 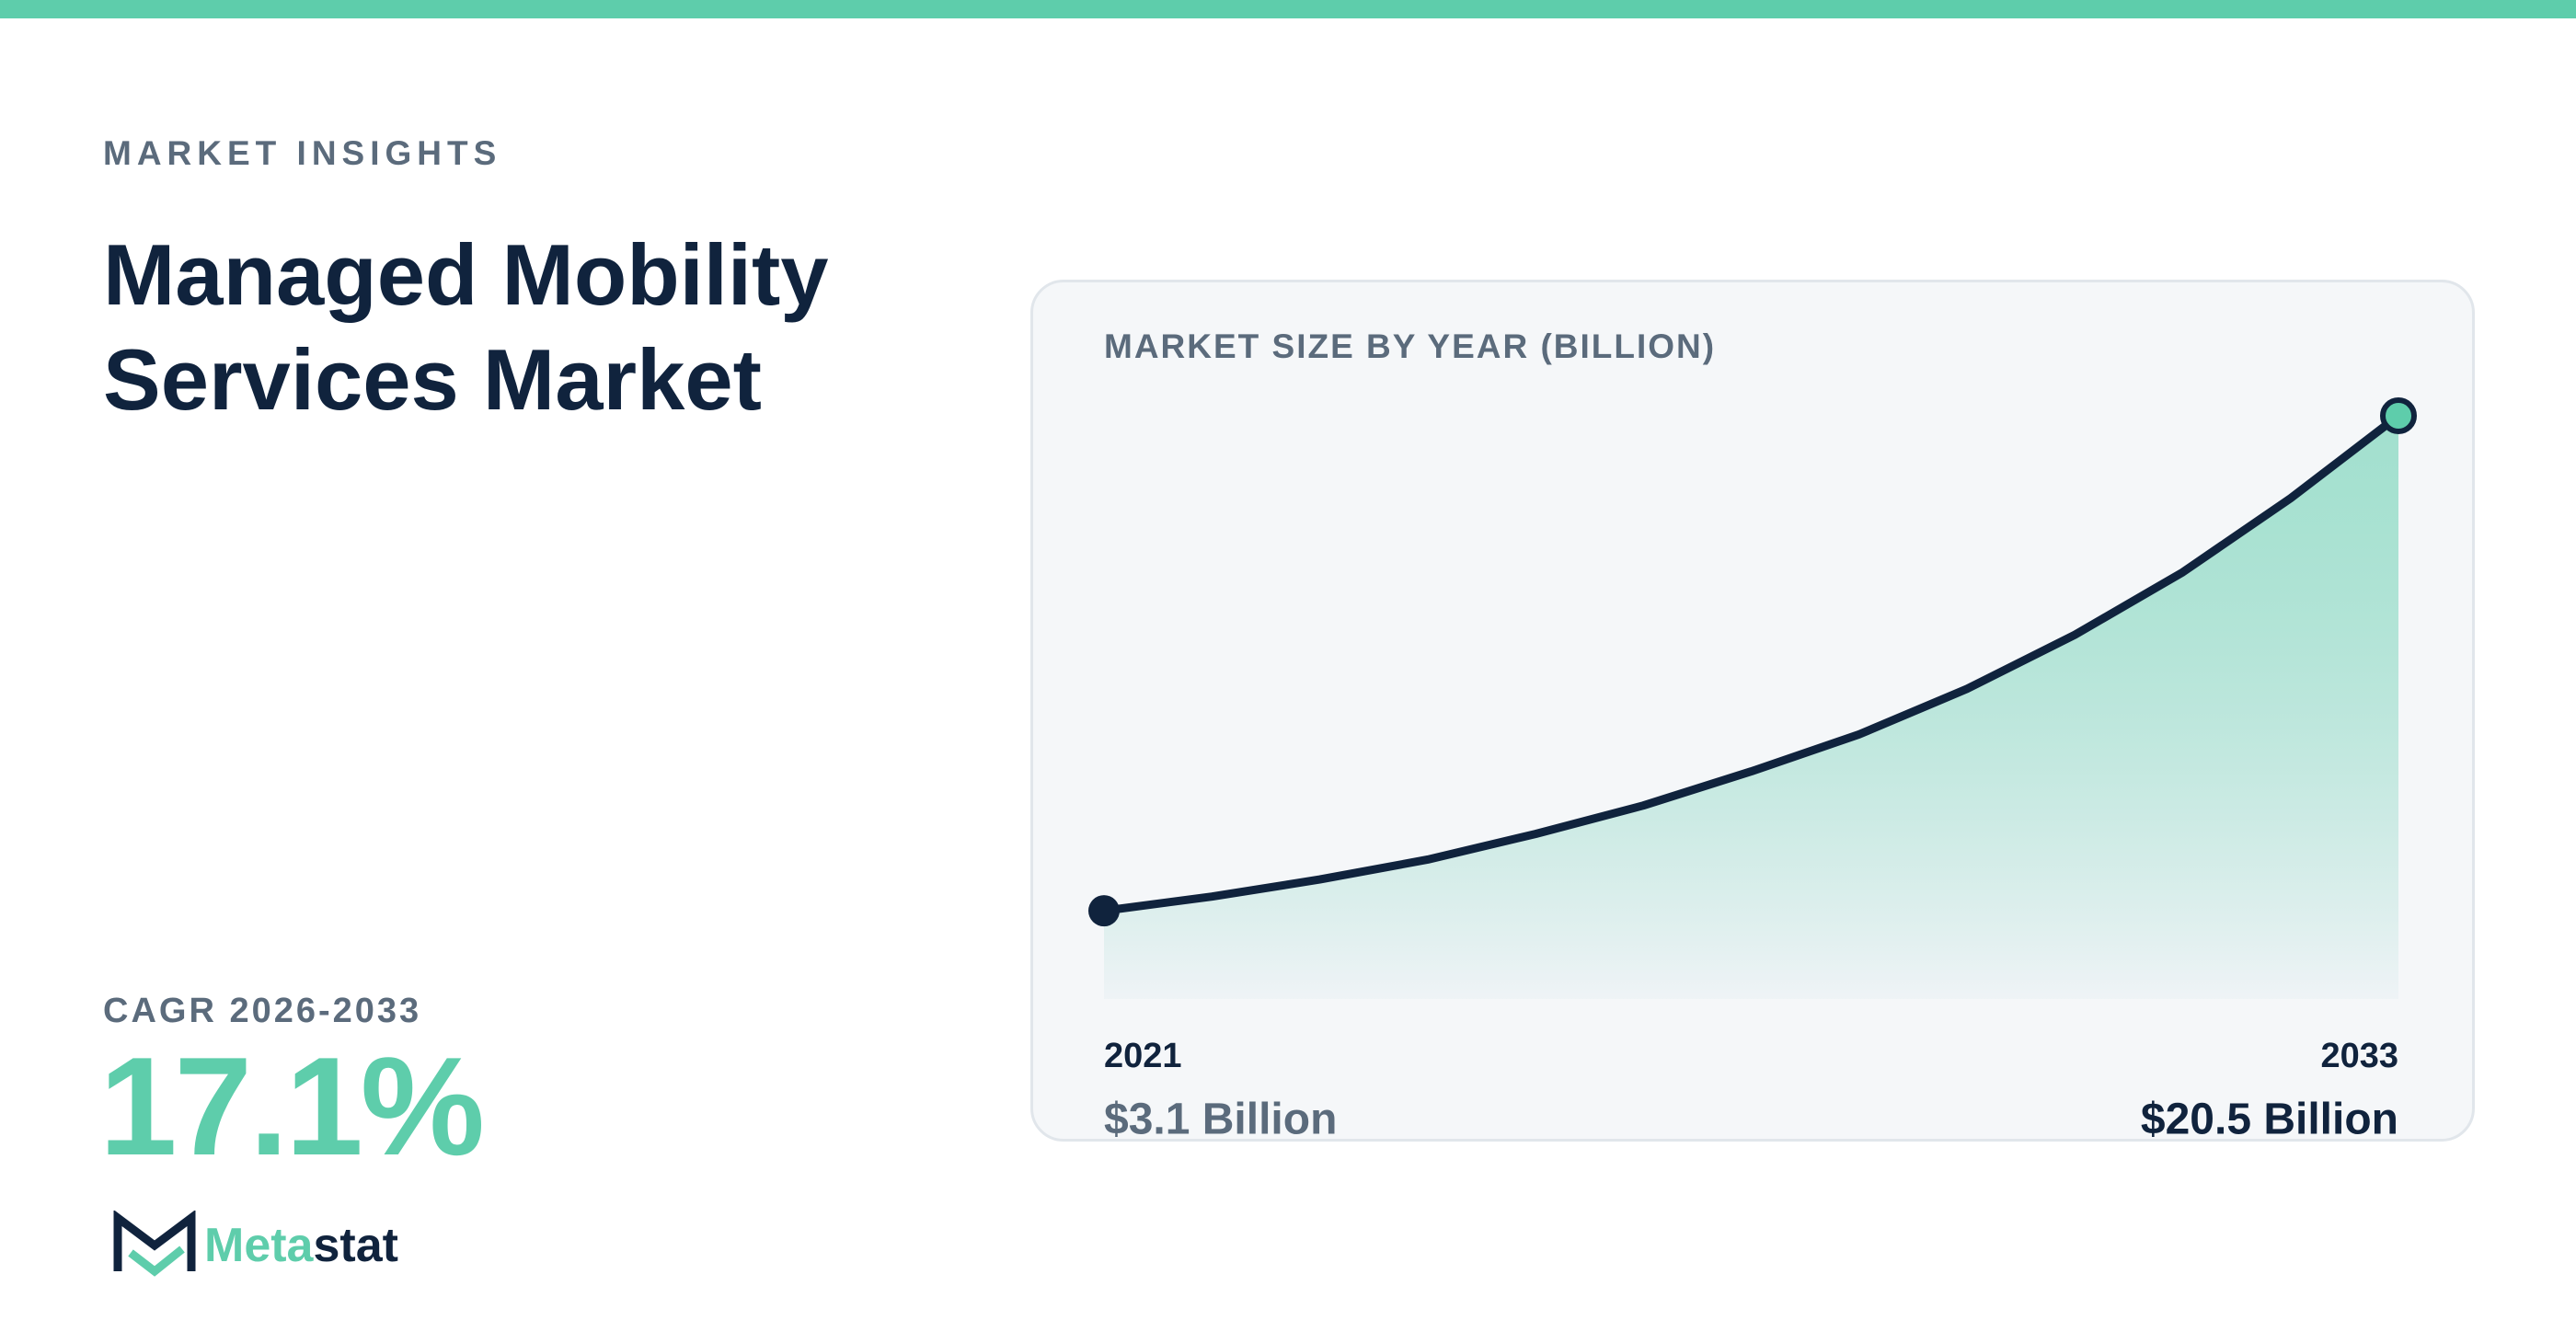 I want to click on logo-text: Metastat, so click(x=301, y=1245).